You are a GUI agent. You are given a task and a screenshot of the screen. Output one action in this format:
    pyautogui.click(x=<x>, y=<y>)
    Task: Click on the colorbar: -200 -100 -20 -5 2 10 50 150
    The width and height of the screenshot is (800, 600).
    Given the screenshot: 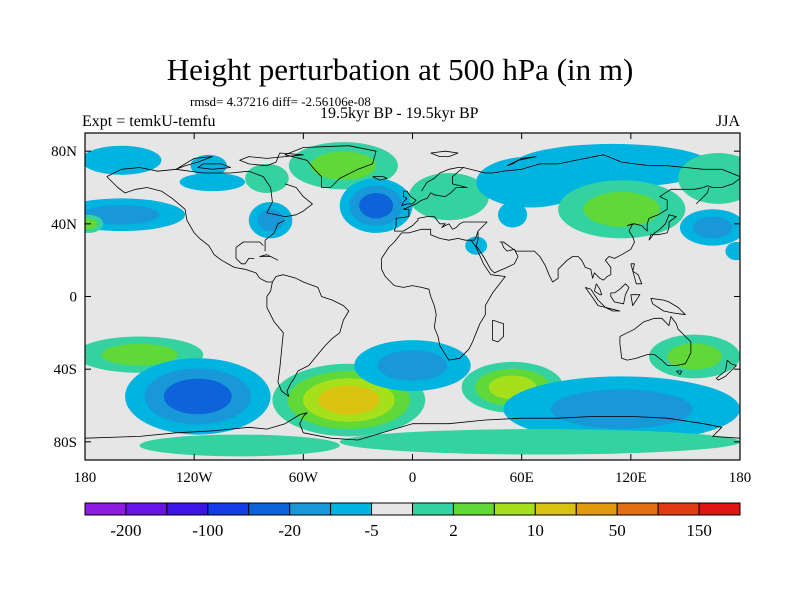 What is the action you would take?
    pyautogui.click(x=412, y=521)
    